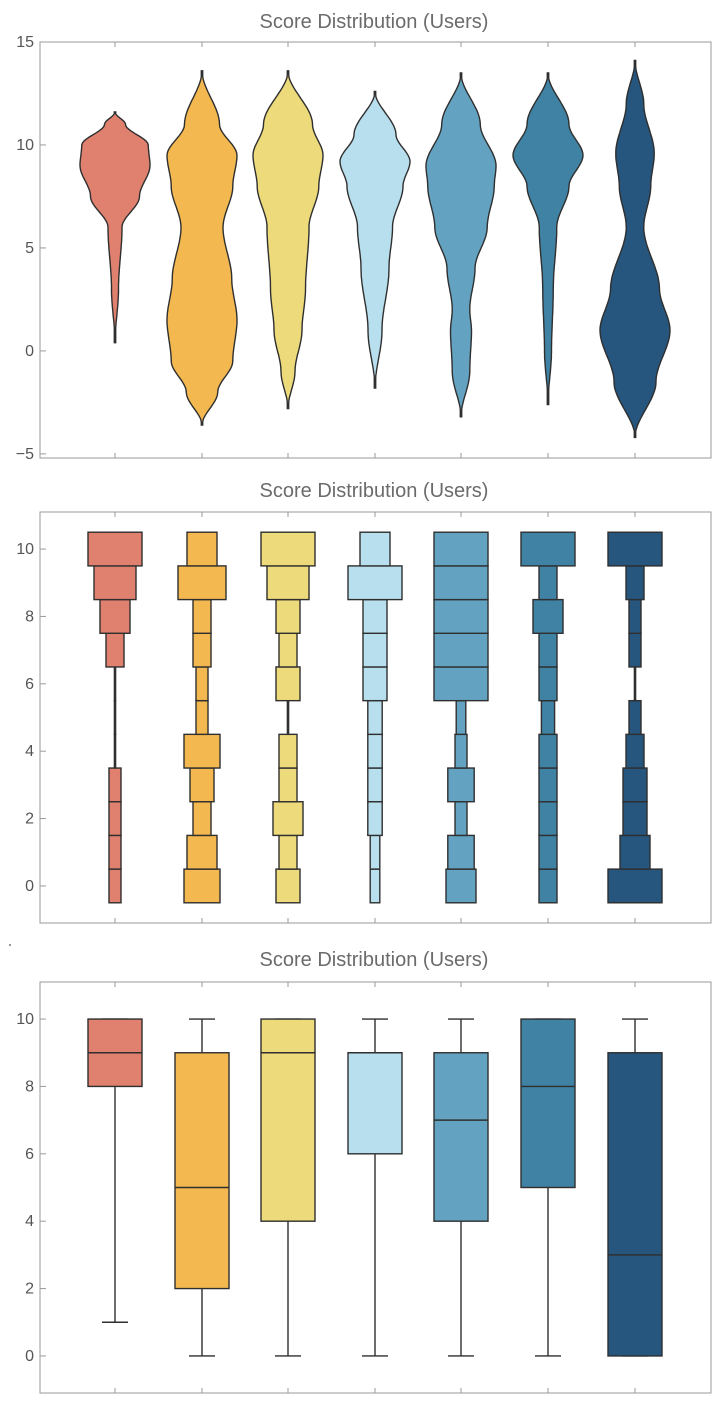 Image resolution: width=720 pixels, height=1402 pixels. I want to click on y-tick-label: 5, so click(29, 248).